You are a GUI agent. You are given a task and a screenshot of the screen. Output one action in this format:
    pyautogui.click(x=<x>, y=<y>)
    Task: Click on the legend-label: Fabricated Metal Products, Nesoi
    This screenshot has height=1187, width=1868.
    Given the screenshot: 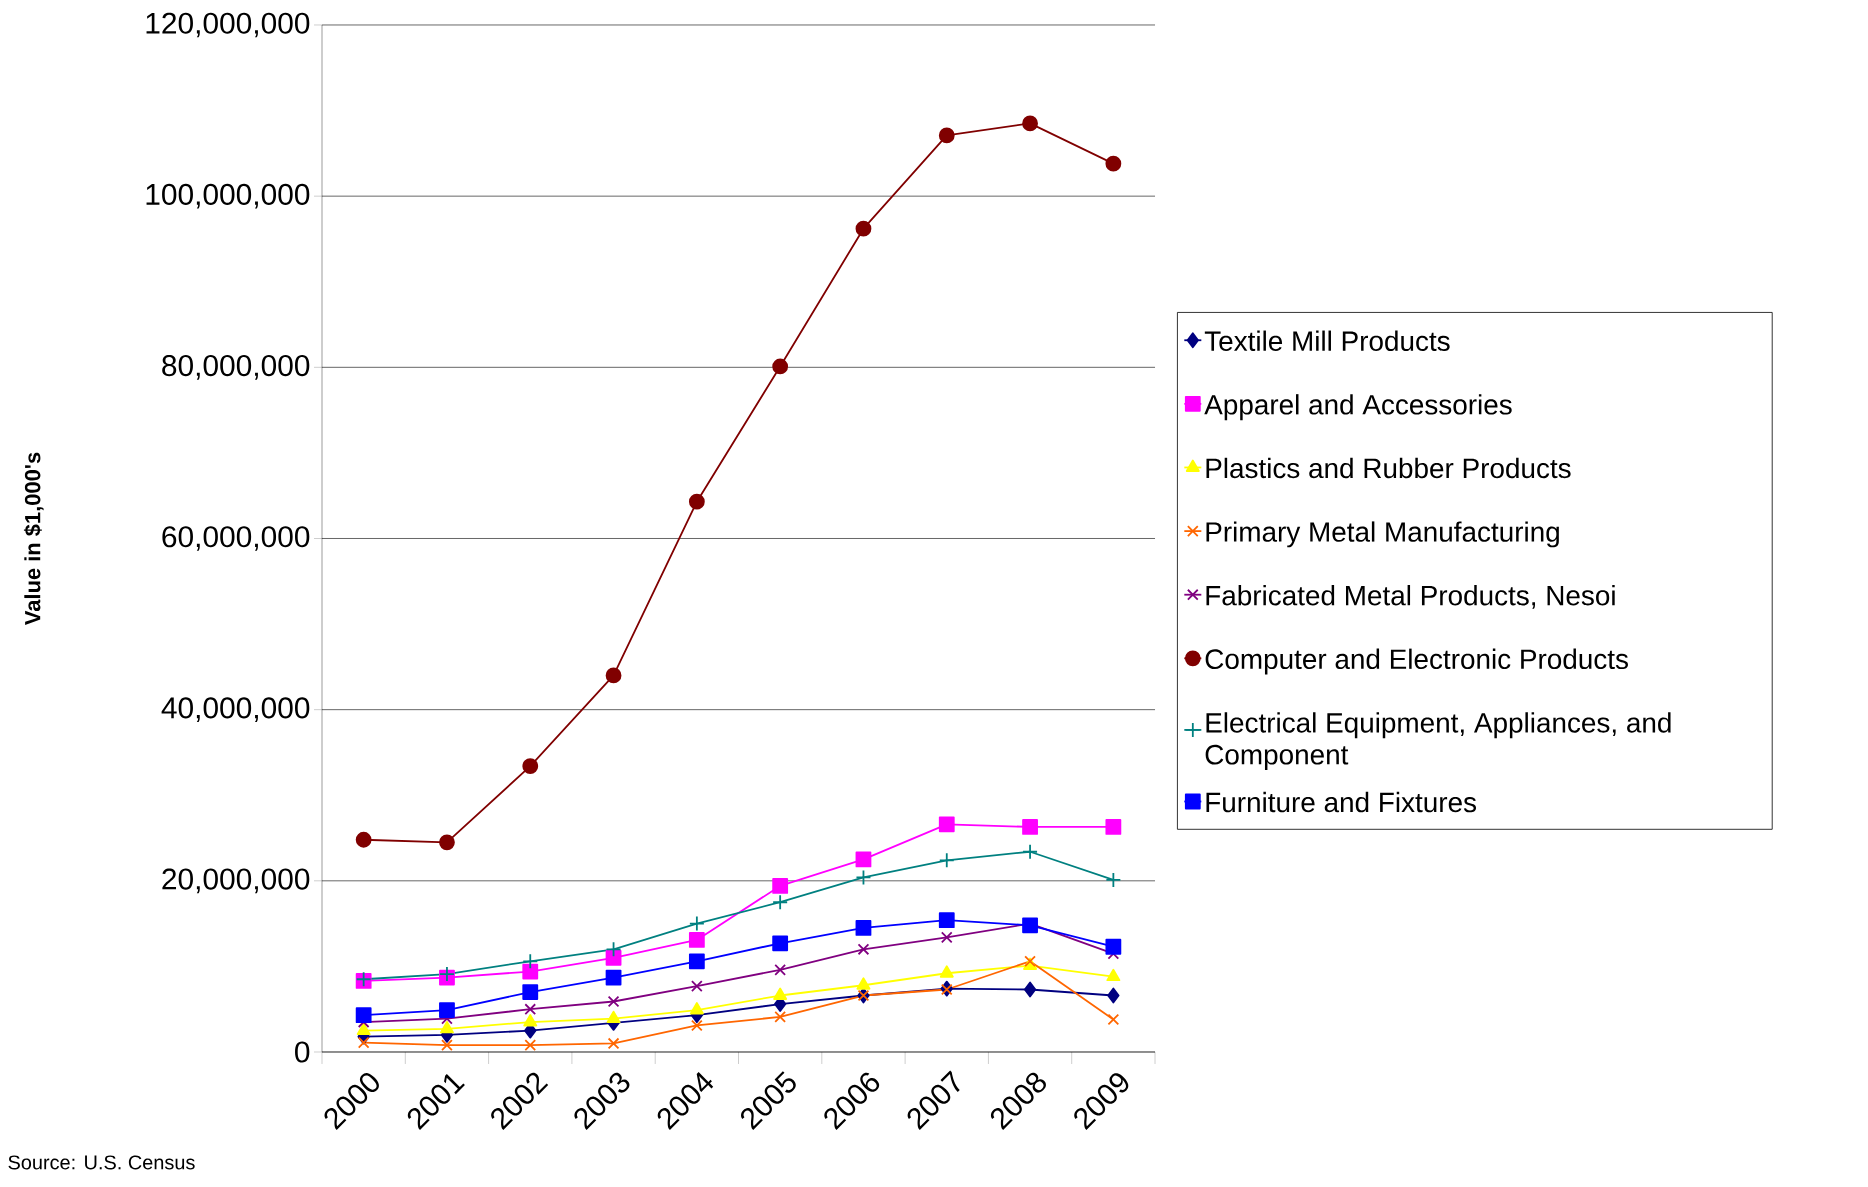 What is the action you would take?
    pyautogui.click(x=1410, y=597)
    